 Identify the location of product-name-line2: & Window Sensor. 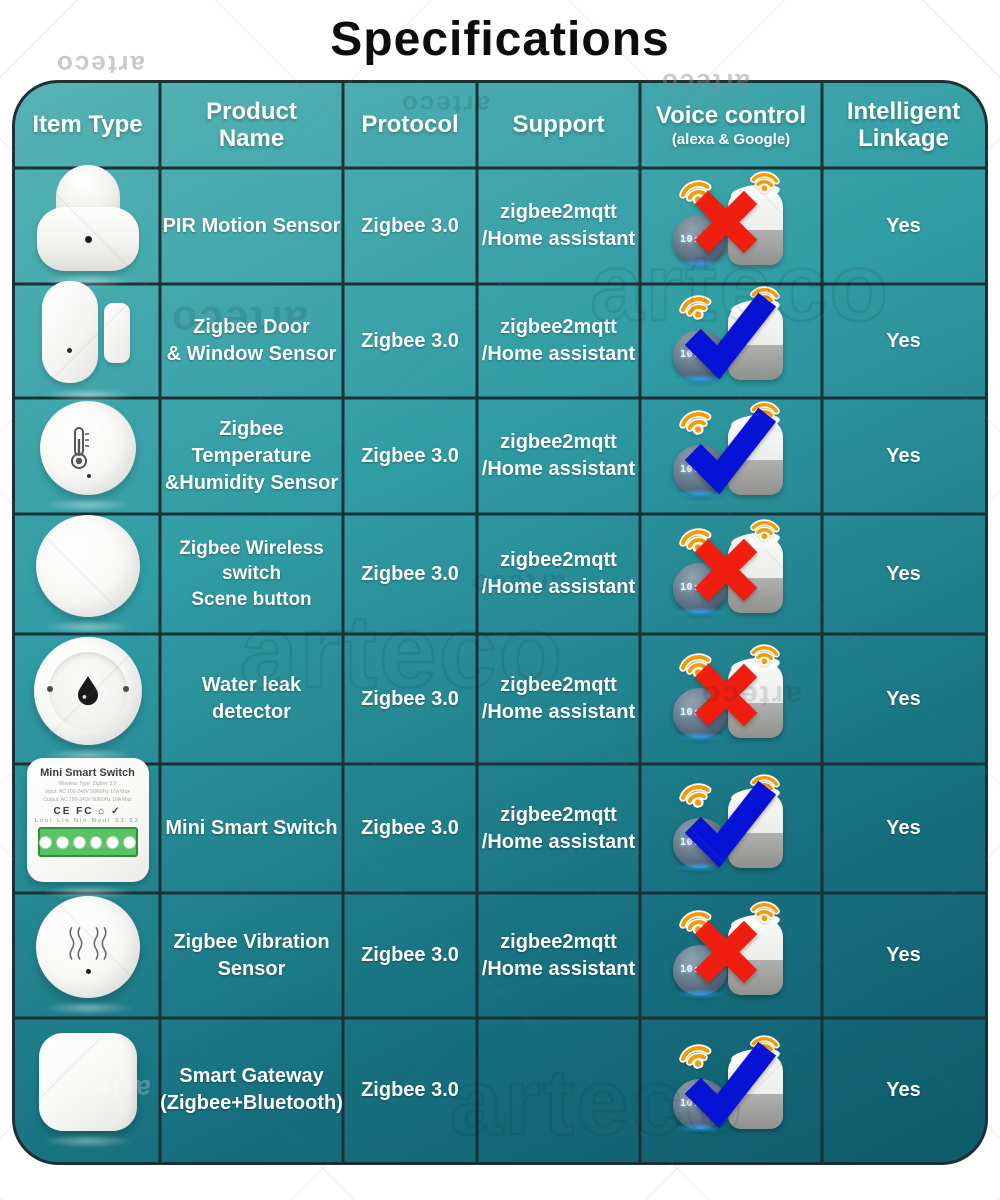
(251, 354).